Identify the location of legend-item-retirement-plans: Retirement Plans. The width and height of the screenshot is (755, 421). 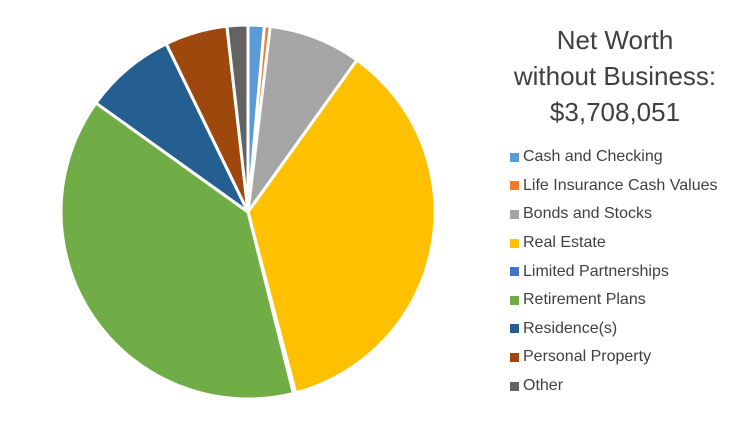
(632, 300).